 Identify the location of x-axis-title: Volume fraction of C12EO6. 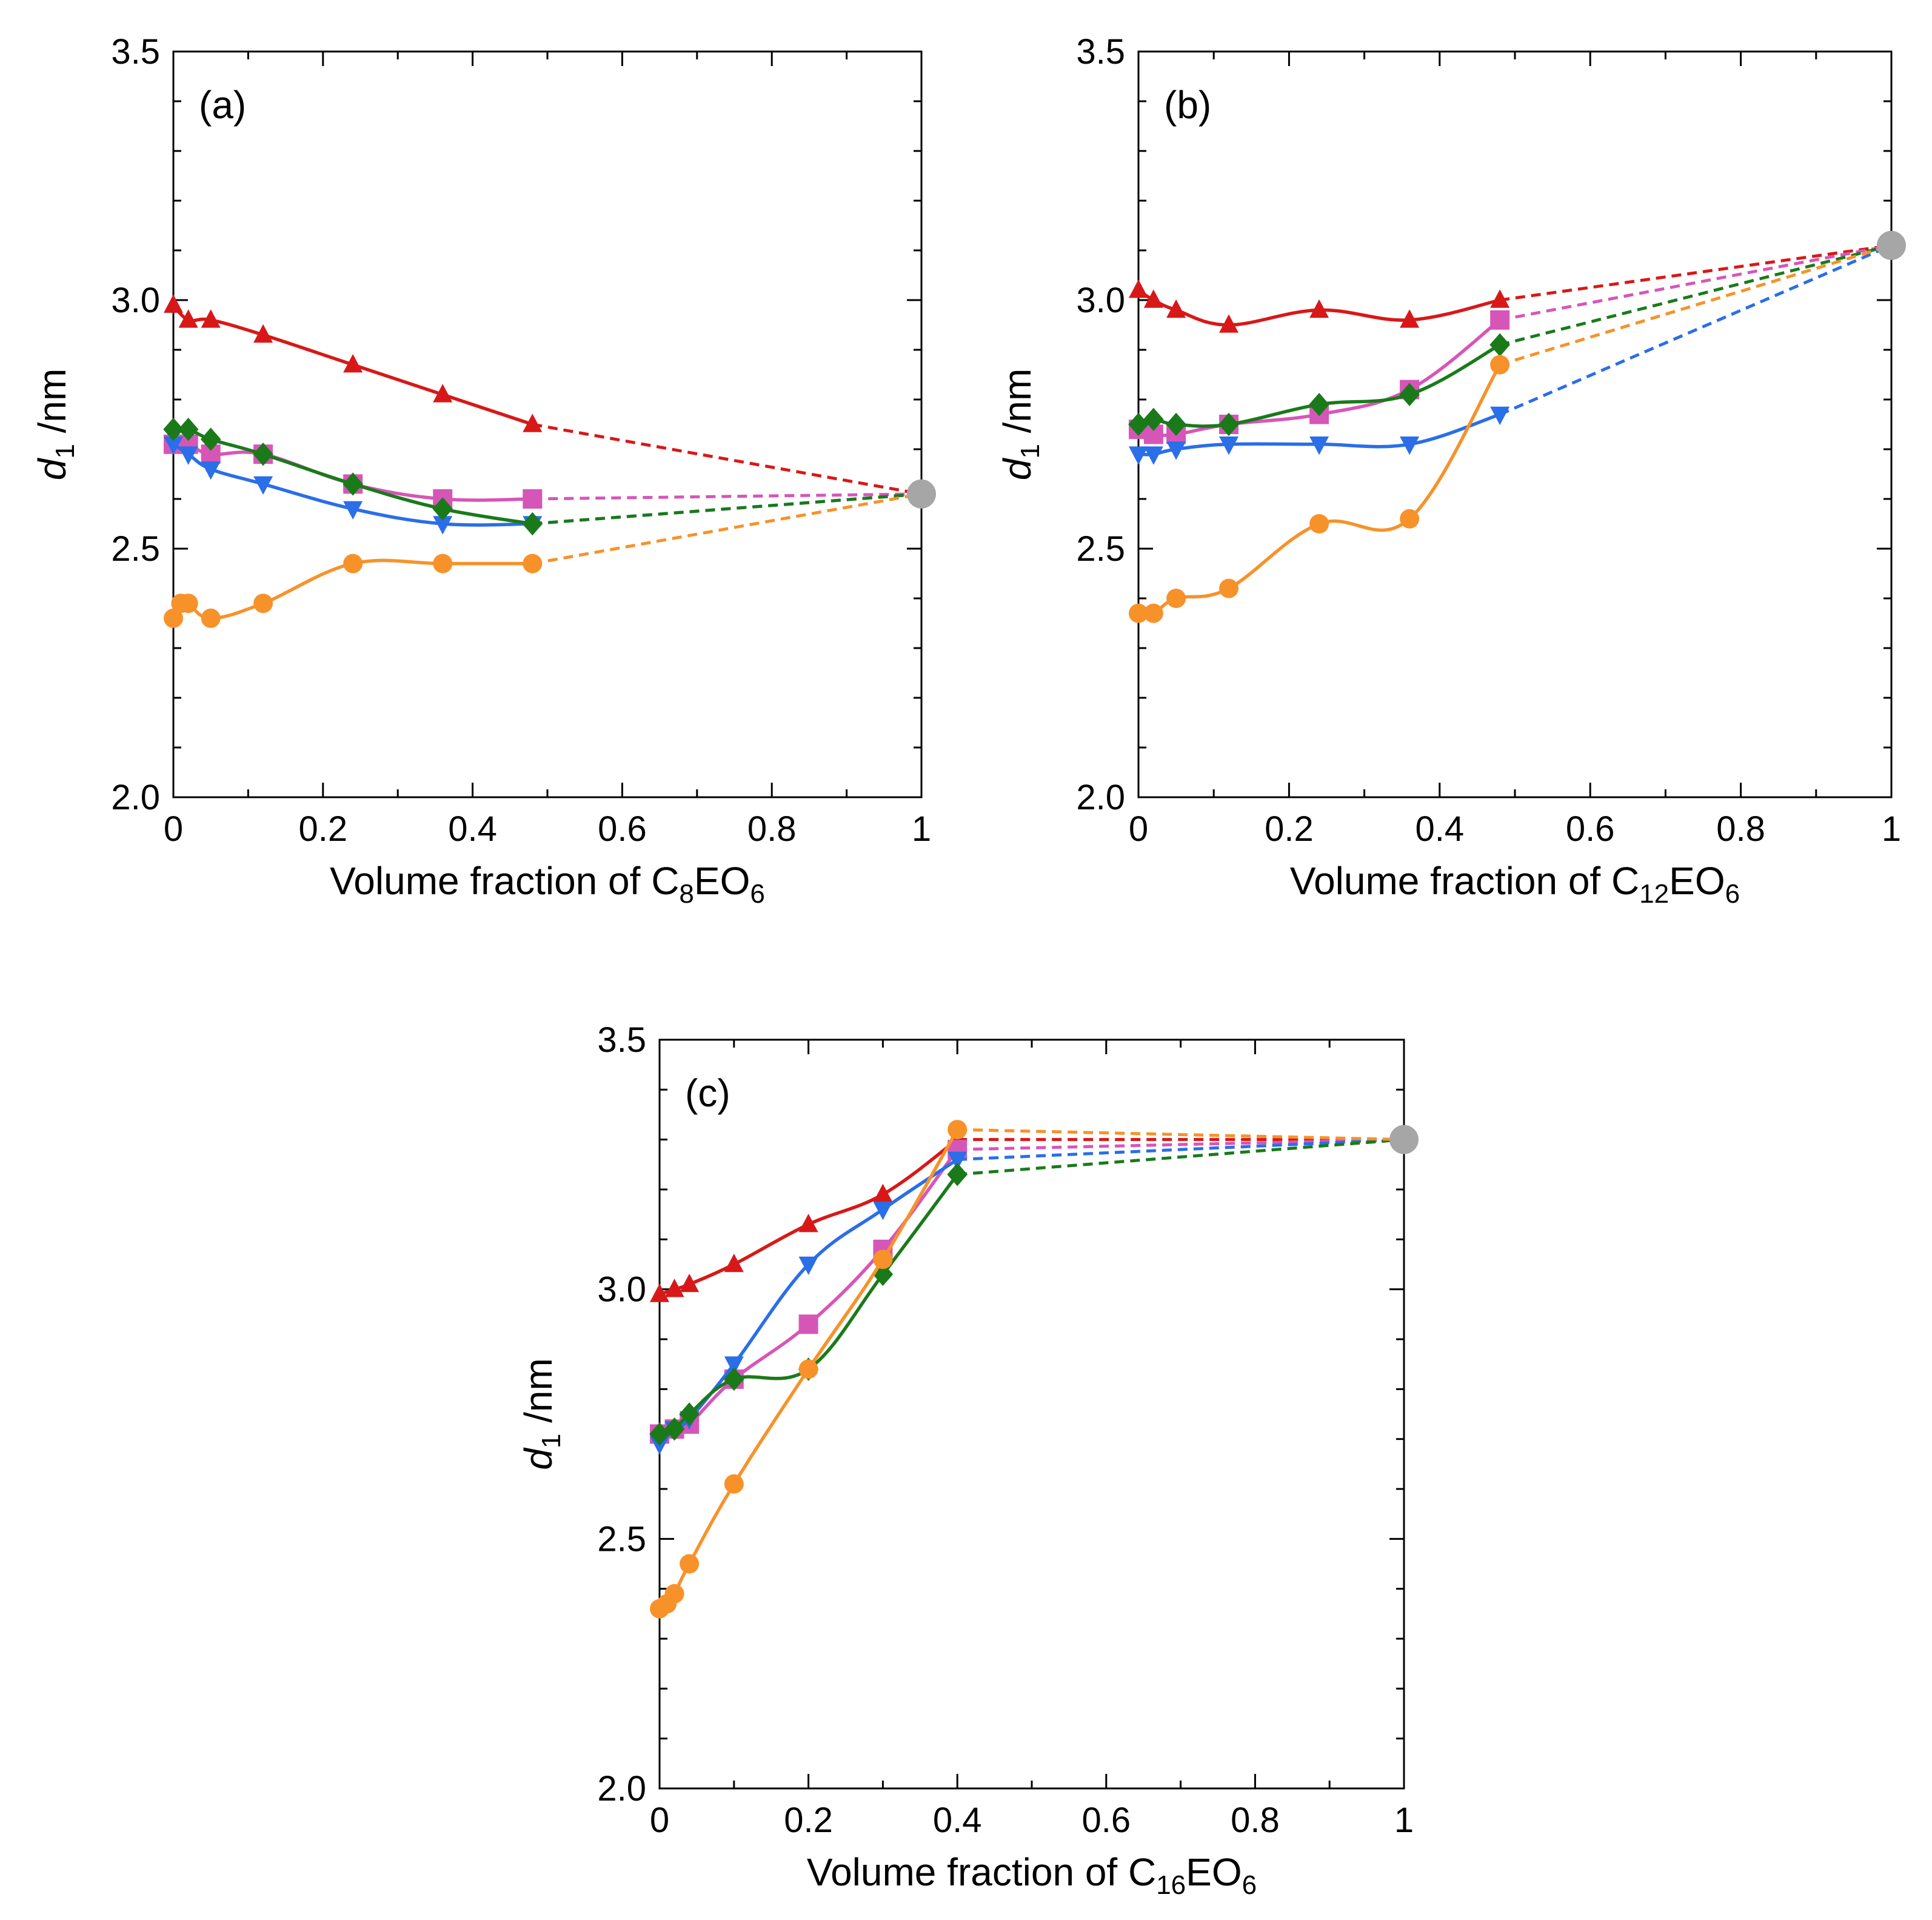
(1515, 884).